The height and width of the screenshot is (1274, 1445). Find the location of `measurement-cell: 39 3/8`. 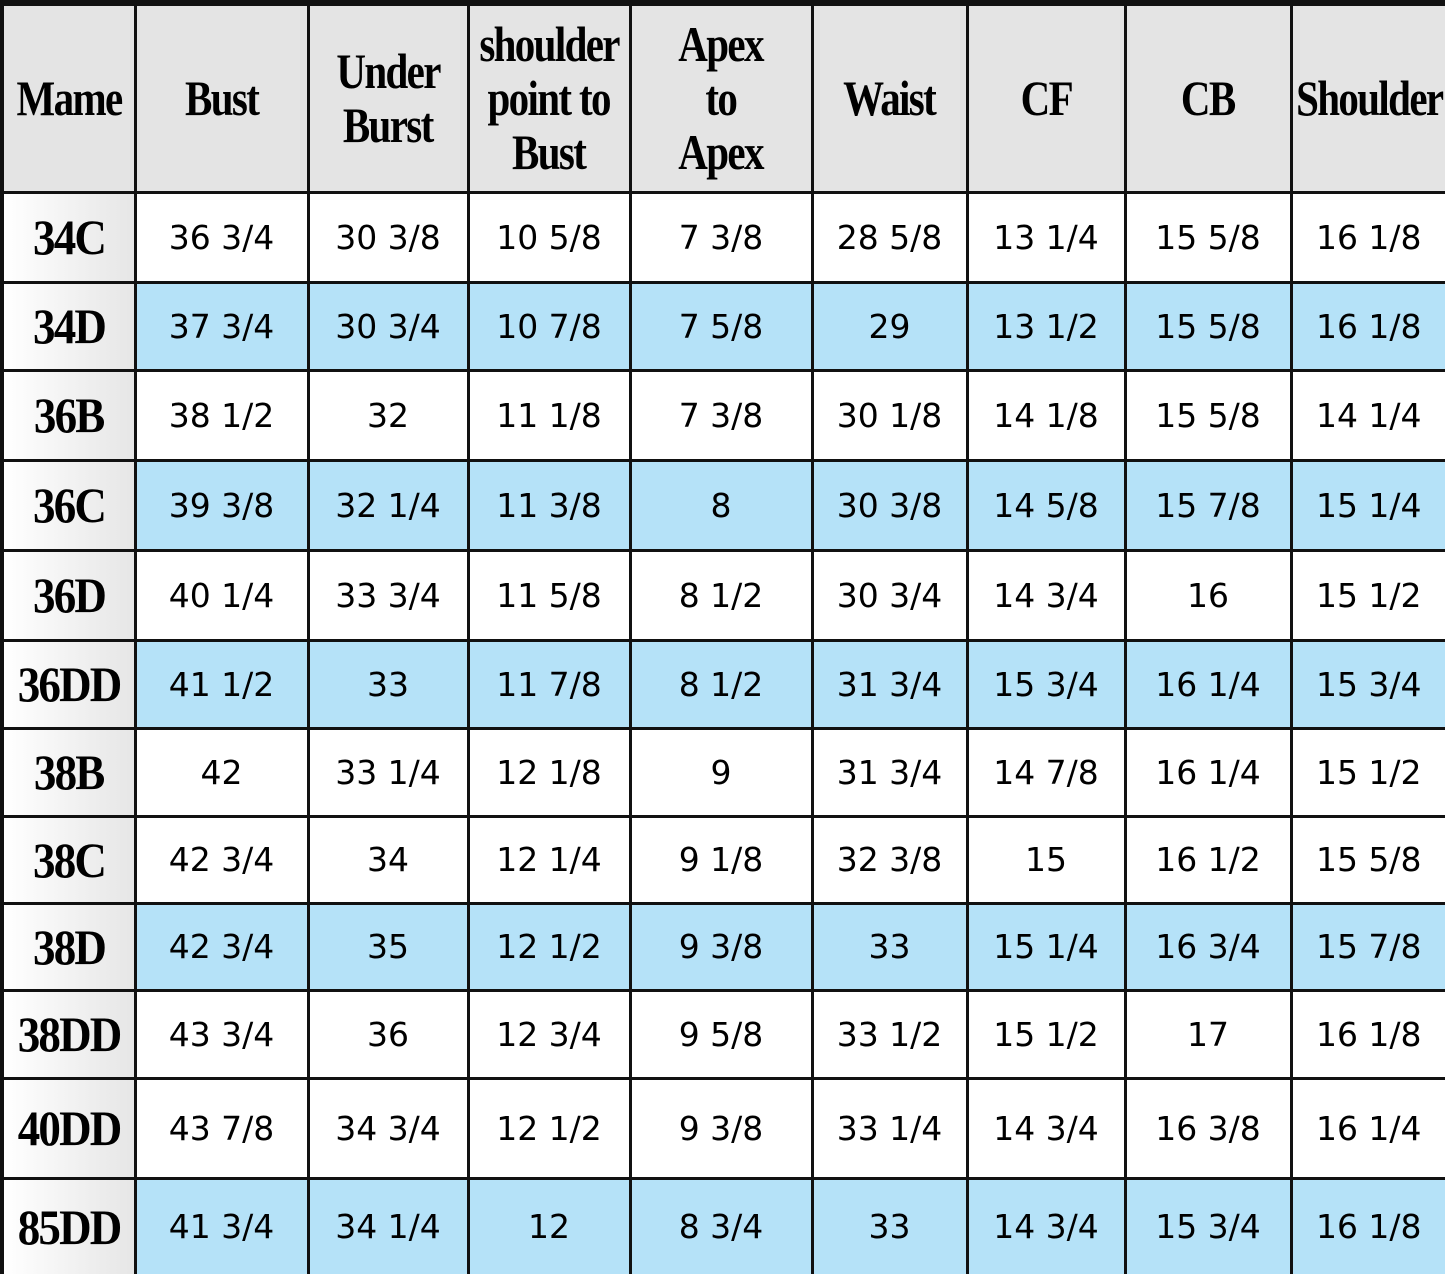

measurement-cell: 39 3/8 is located at coordinates (221, 505).